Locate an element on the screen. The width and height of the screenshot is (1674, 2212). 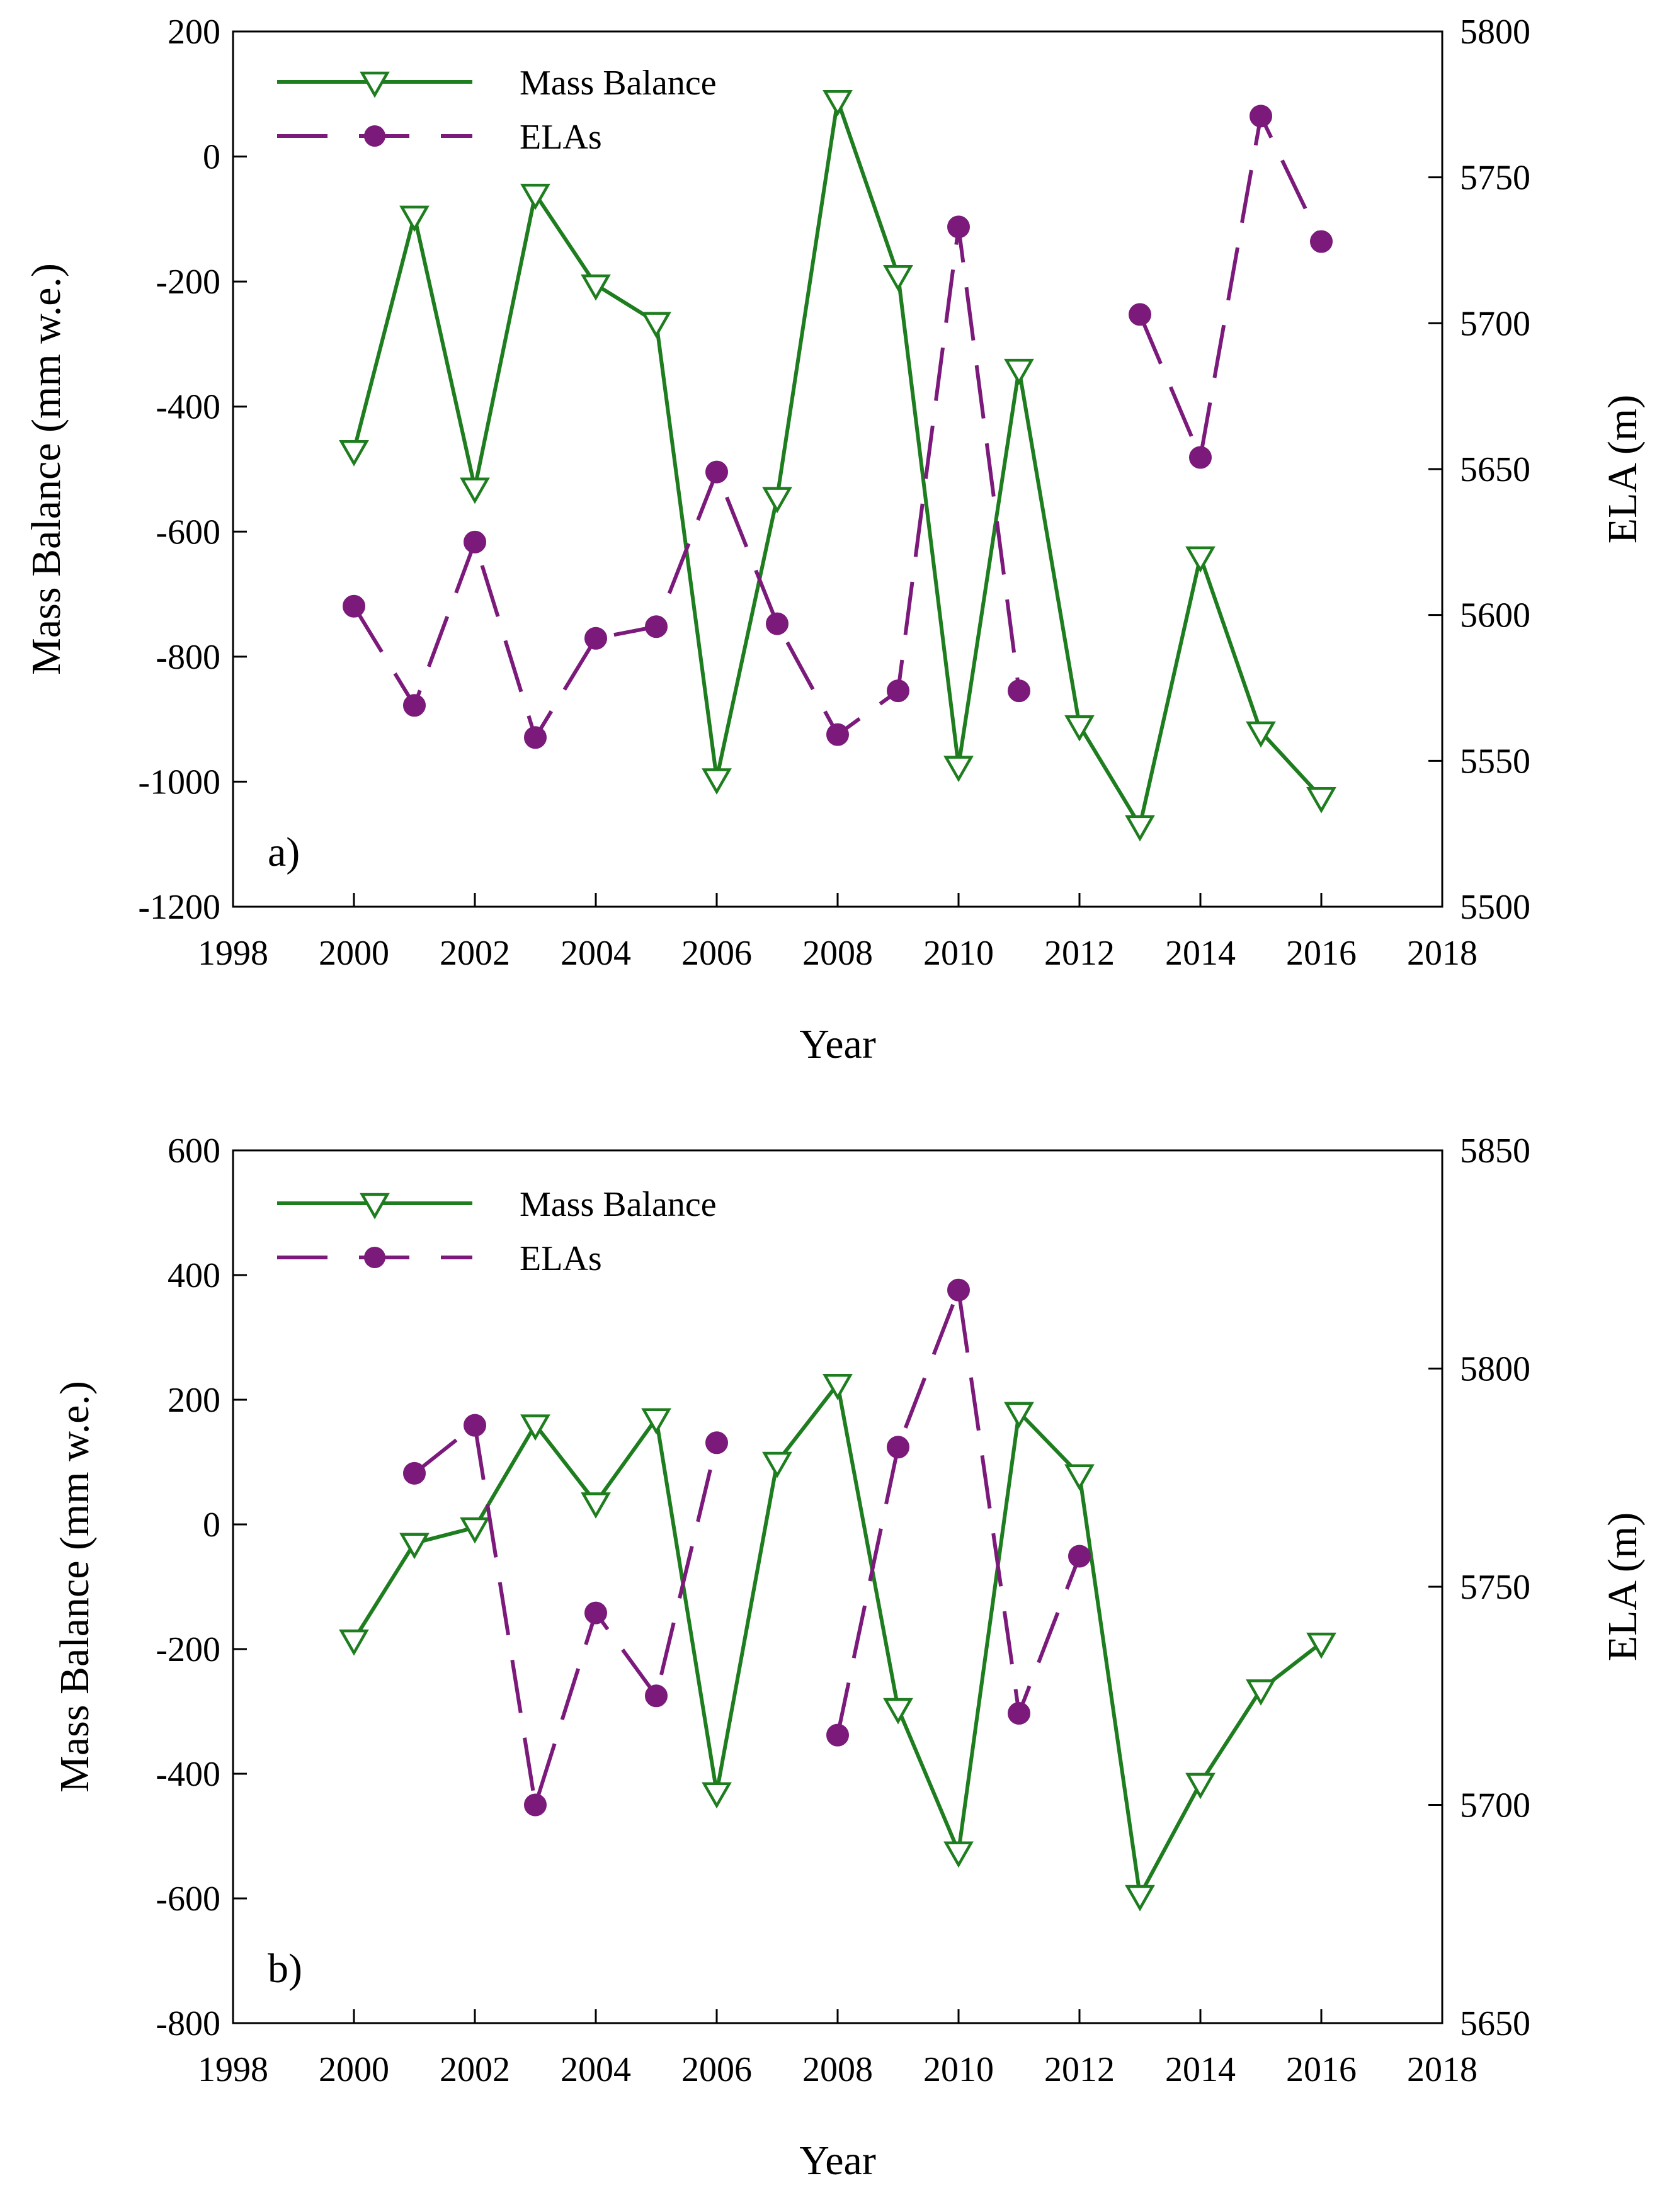
mass-balance-line is located at coordinates (837, 1640).